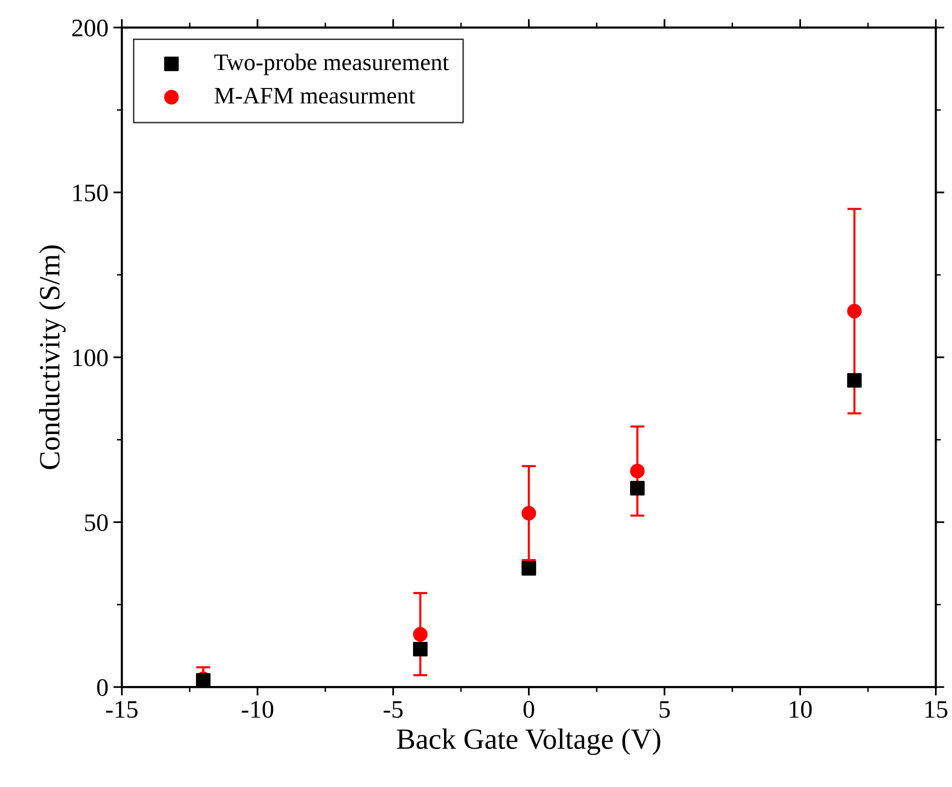  What do you see at coordinates (529, 709) in the screenshot?
I see `x-tick-label: 0` at bounding box center [529, 709].